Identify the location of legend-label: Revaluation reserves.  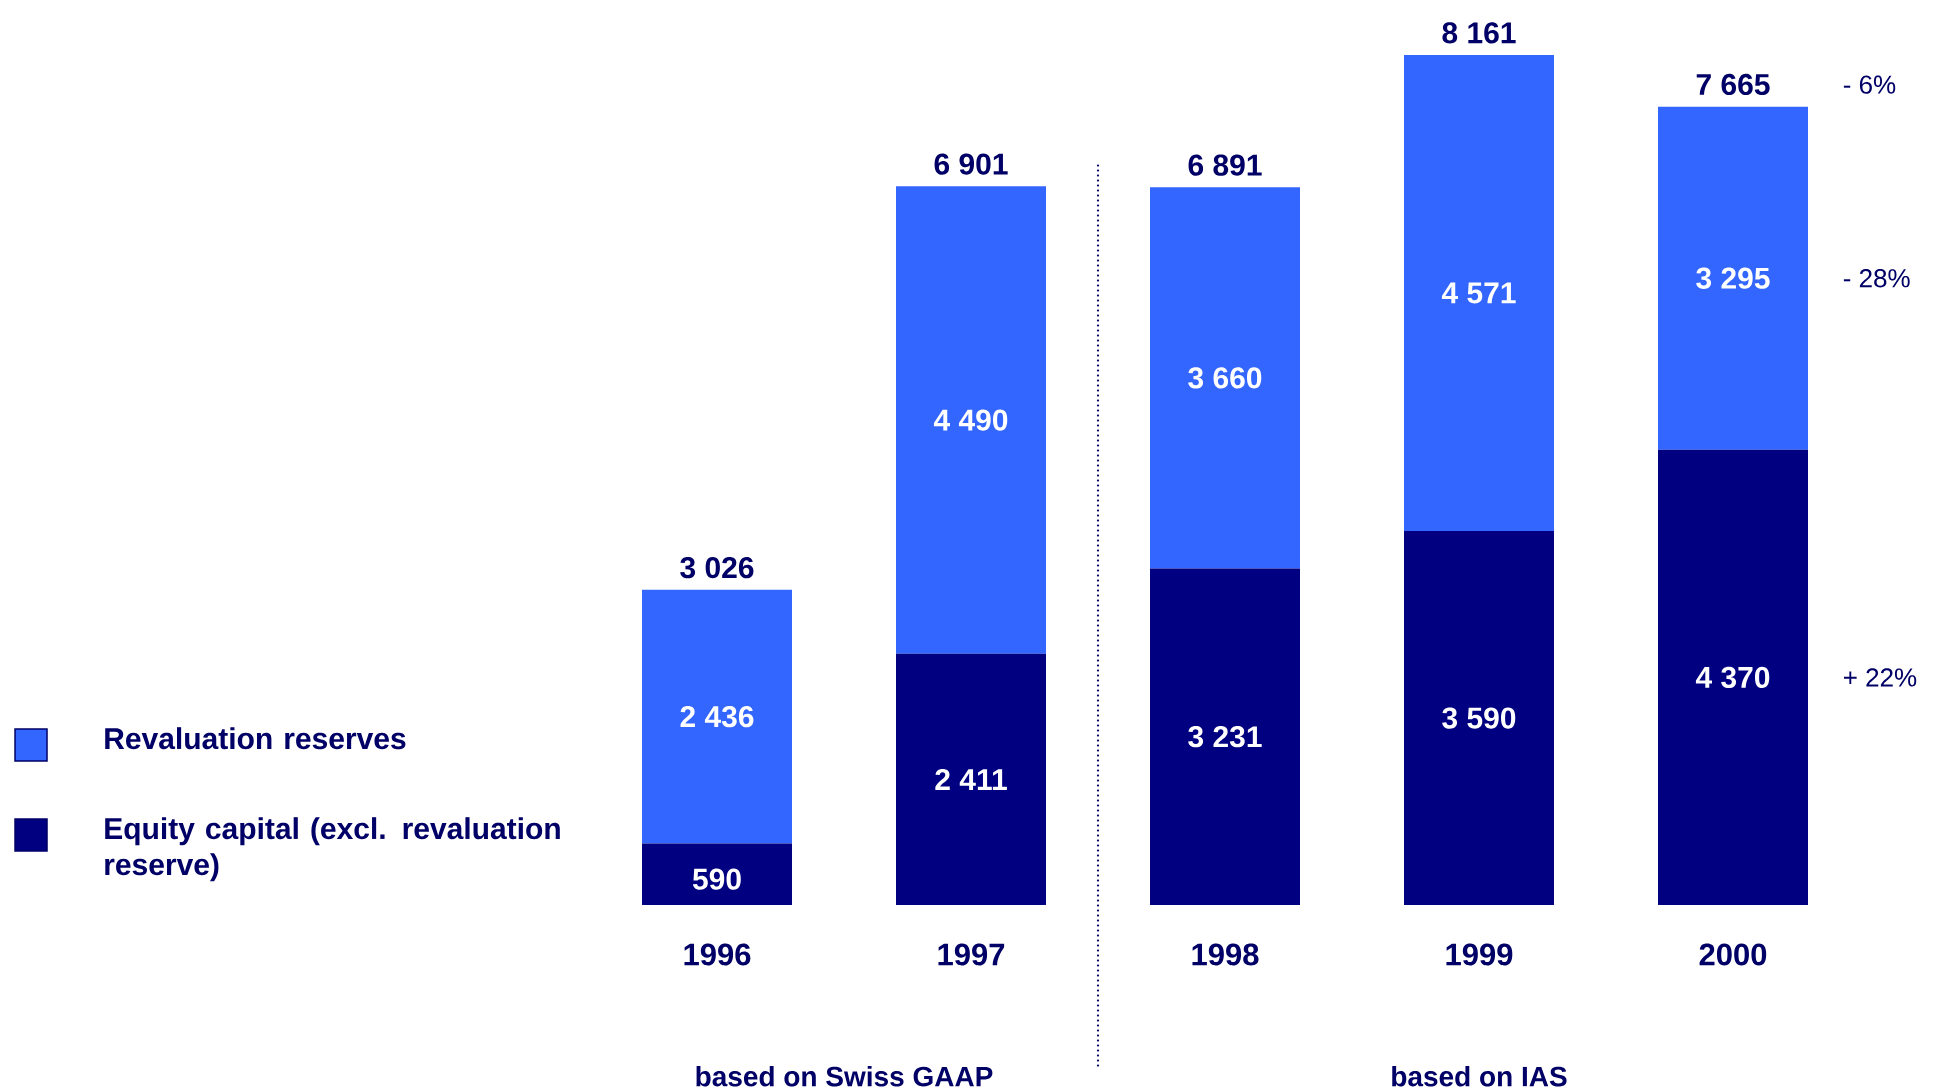
(255, 738).